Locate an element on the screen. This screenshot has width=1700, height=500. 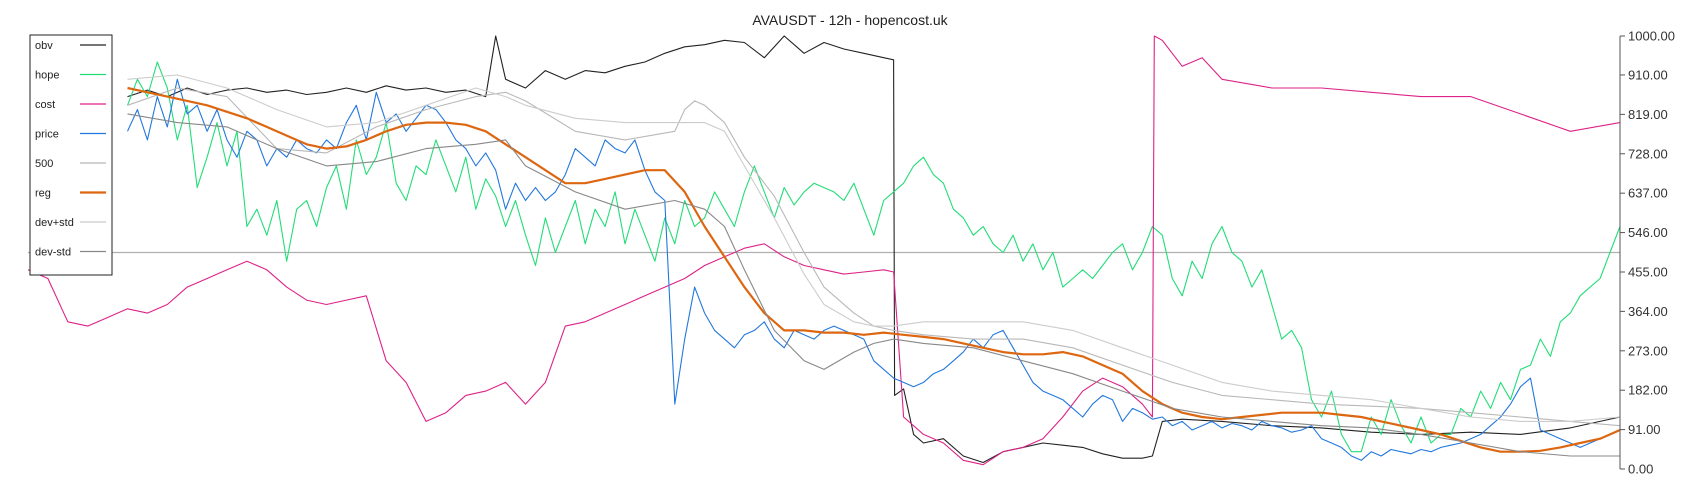
legend-label: hope is located at coordinates (47, 76).